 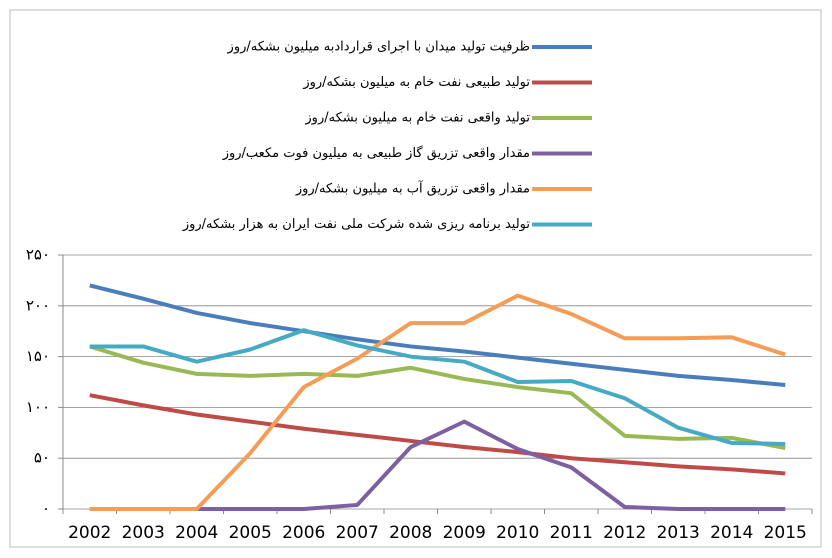 What do you see at coordinates (678, 533) in the screenshot?
I see `x-tick-label: 2013` at bounding box center [678, 533].